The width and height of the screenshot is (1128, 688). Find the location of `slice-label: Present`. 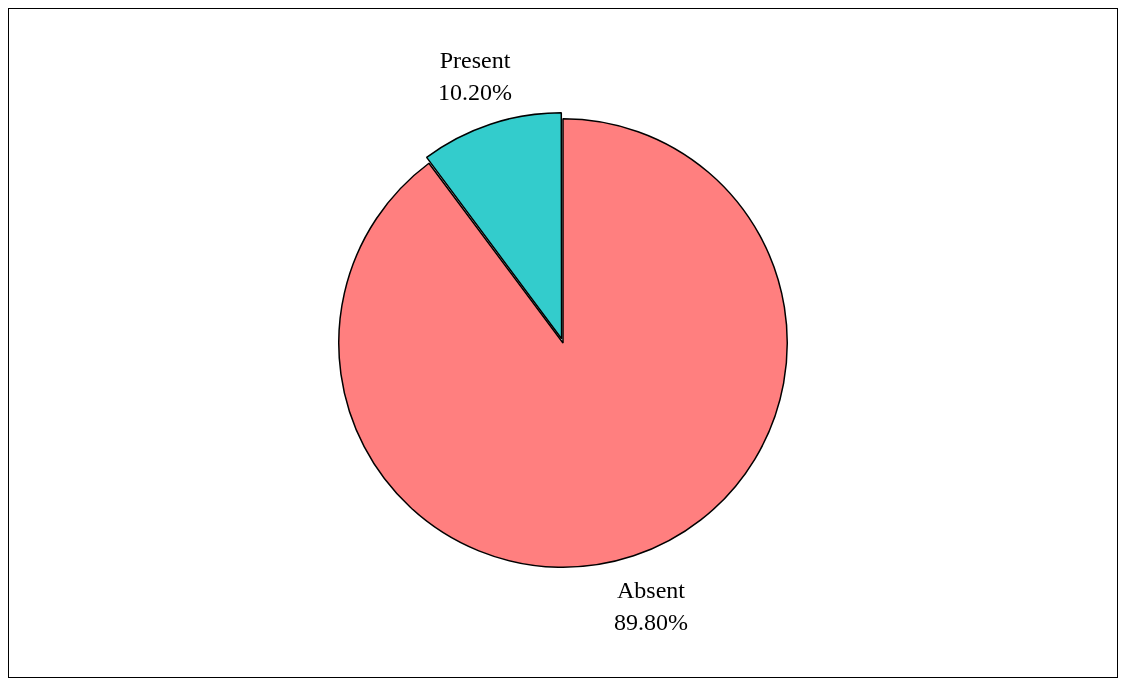

slice-label: Present is located at coordinates (475, 60).